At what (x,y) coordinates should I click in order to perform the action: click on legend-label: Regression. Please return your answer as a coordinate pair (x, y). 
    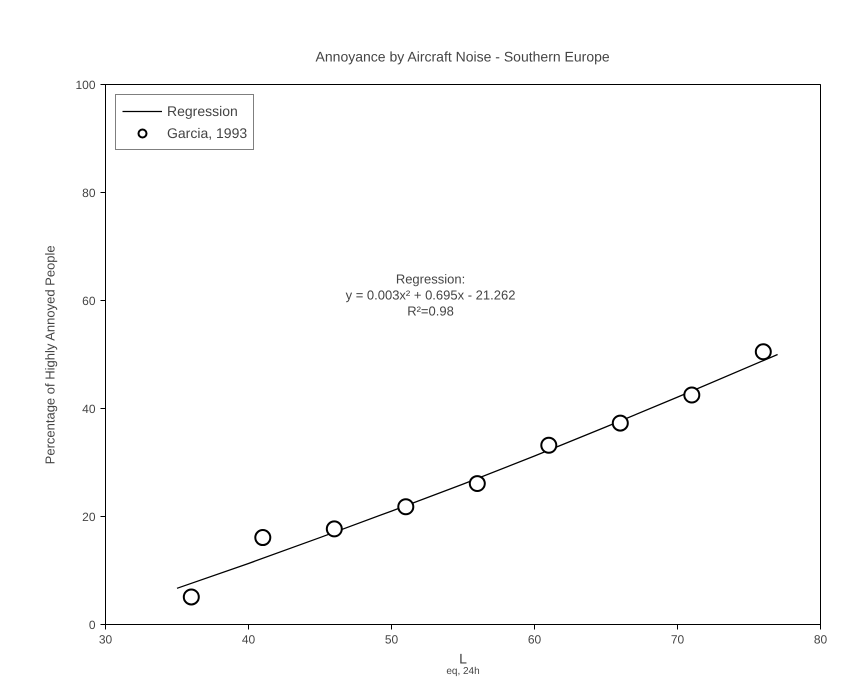
    Looking at the image, I should click on (202, 111).